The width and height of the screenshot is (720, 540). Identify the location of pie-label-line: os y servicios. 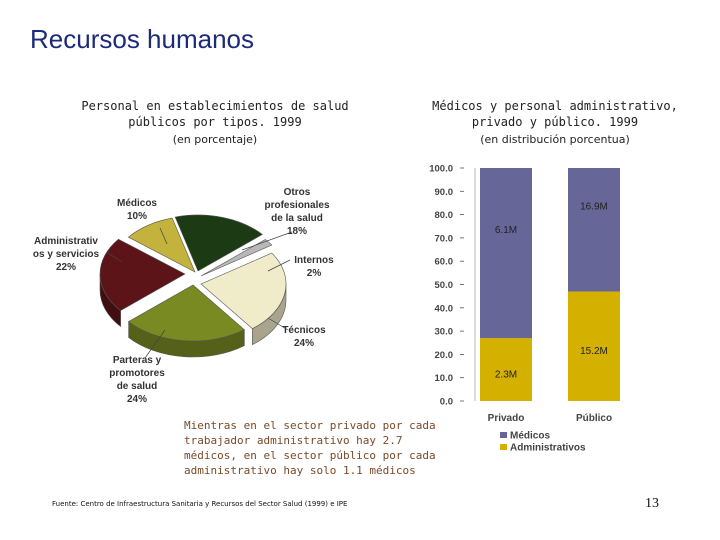
(66, 254).